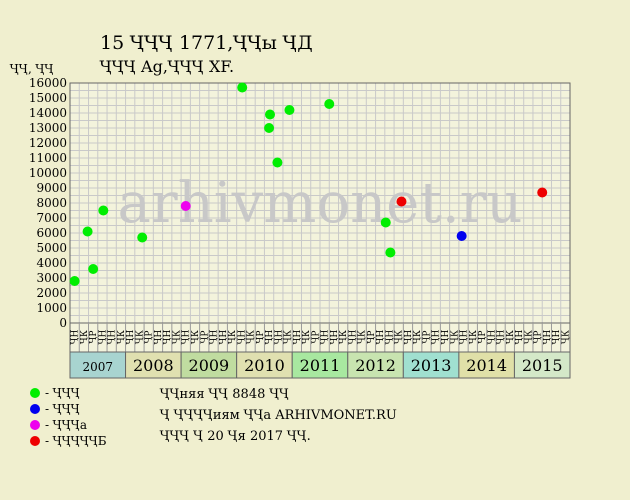 This screenshot has height=500, width=630. Describe the element at coordinates (48, 83) in the screenshot. I see `y-tick-label: 16000` at that location.